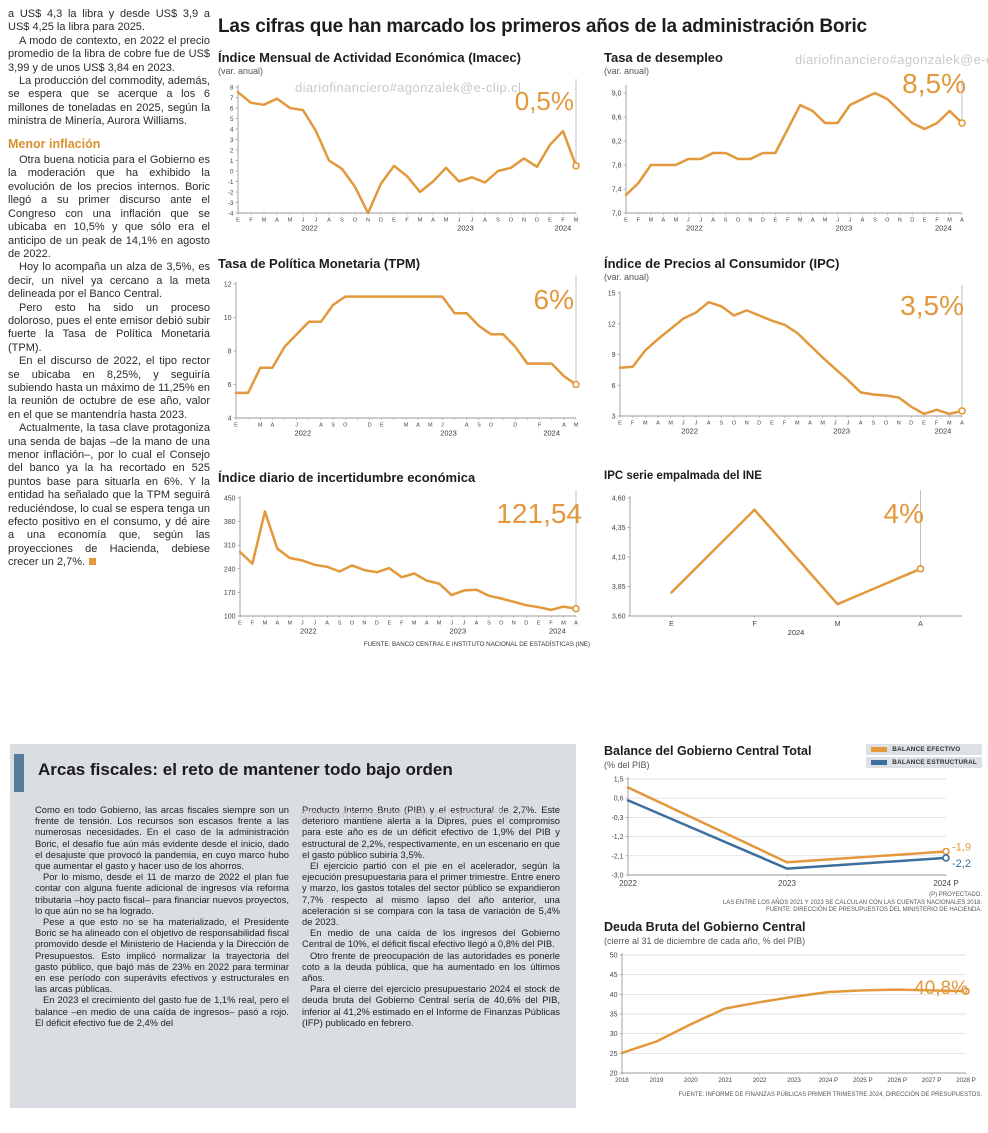 The width and height of the screenshot is (988, 1133). I want to click on svg-text: 4,10, so click(619, 558).